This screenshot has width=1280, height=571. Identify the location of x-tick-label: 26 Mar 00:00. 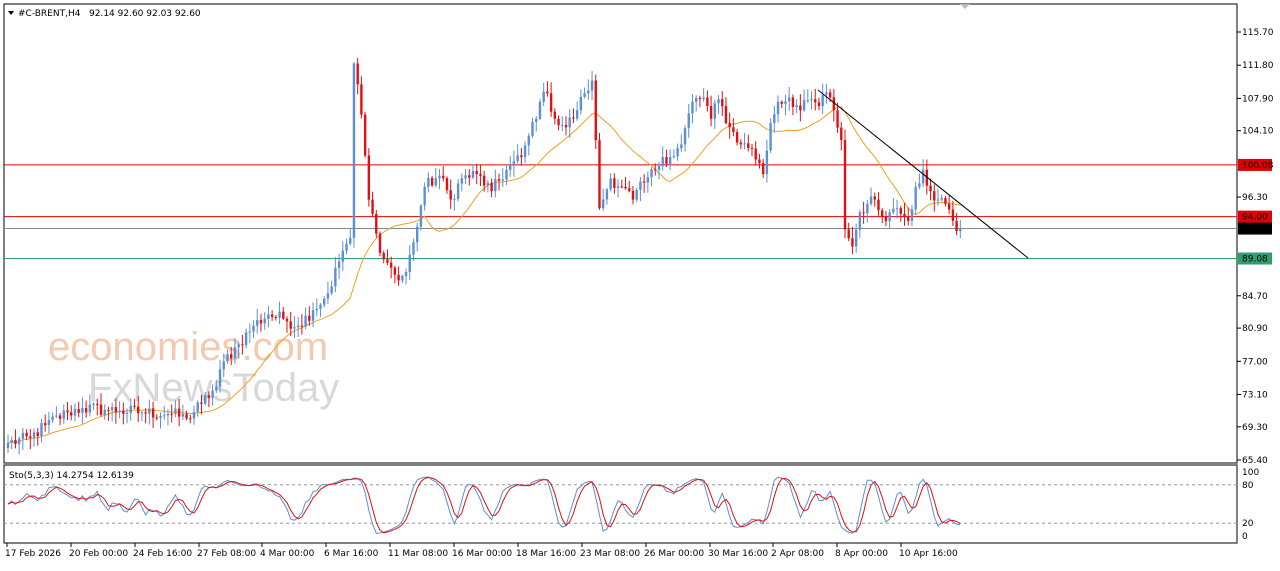
(674, 554).